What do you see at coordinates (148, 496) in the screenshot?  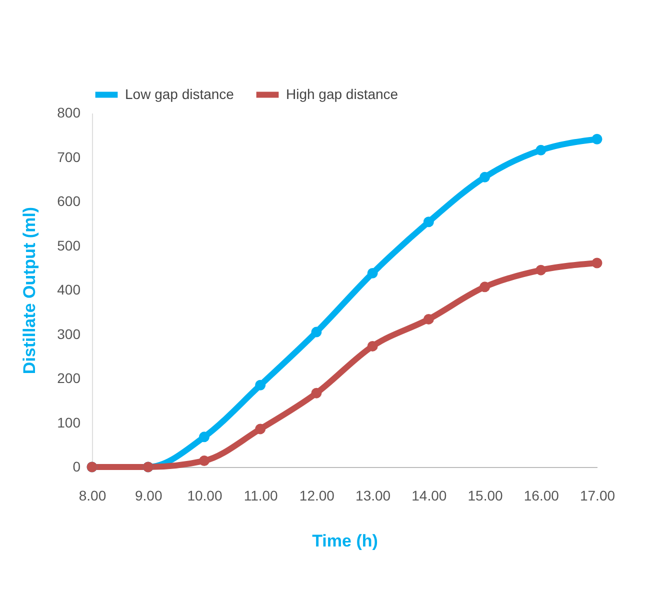 I see `x-tick-label: 9.00` at bounding box center [148, 496].